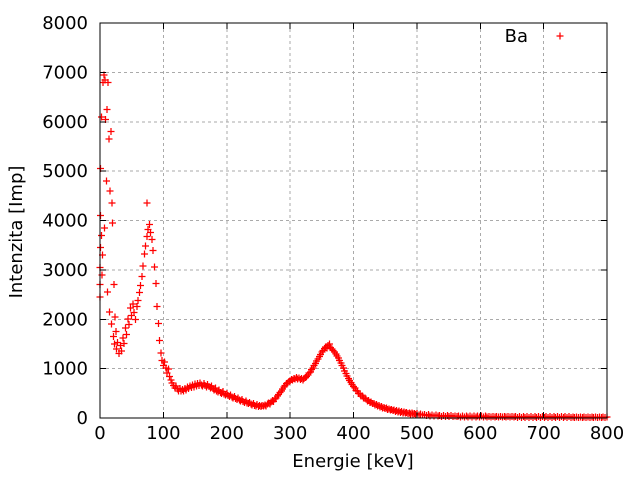  What do you see at coordinates (290, 433) in the screenshot?
I see `x-tick-label: 300` at bounding box center [290, 433].